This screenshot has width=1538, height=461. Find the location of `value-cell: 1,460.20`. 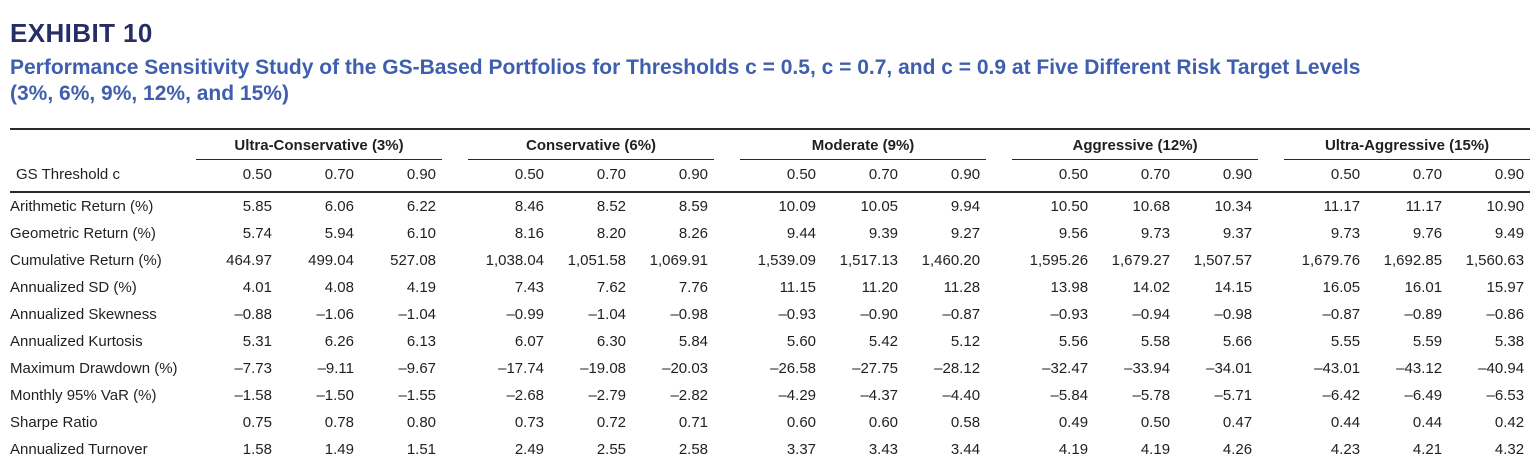

value-cell: 1,460.20 is located at coordinates (951, 260).